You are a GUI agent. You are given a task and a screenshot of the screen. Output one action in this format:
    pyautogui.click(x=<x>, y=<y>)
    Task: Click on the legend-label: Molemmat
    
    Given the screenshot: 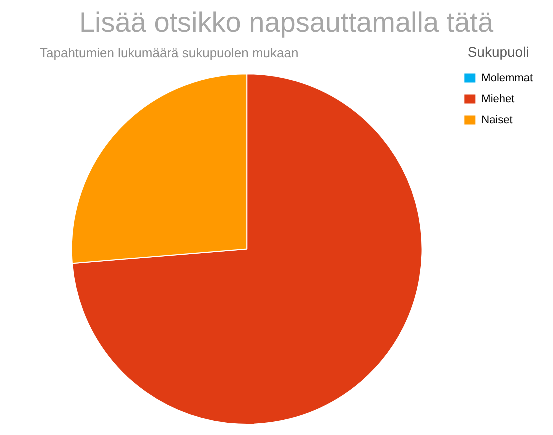 What is the action you would take?
    pyautogui.click(x=507, y=78)
    